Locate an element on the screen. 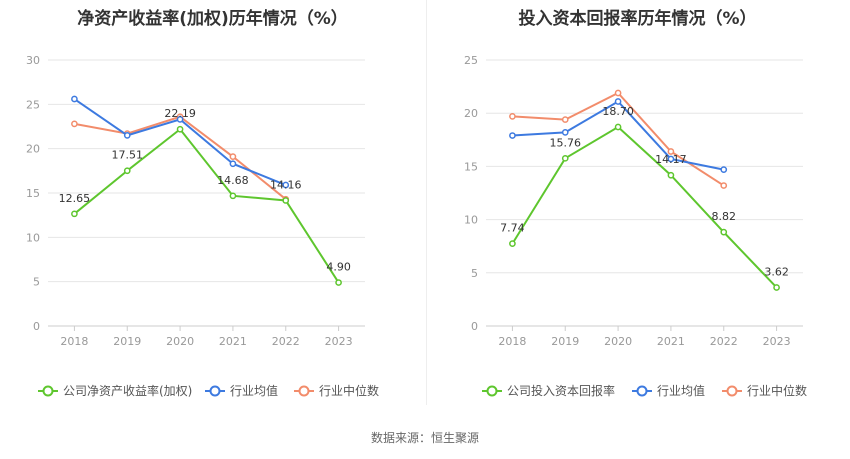 Image resolution: width=850 pixels, height=459 pixels. panel-divider is located at coordinates (426, 202).